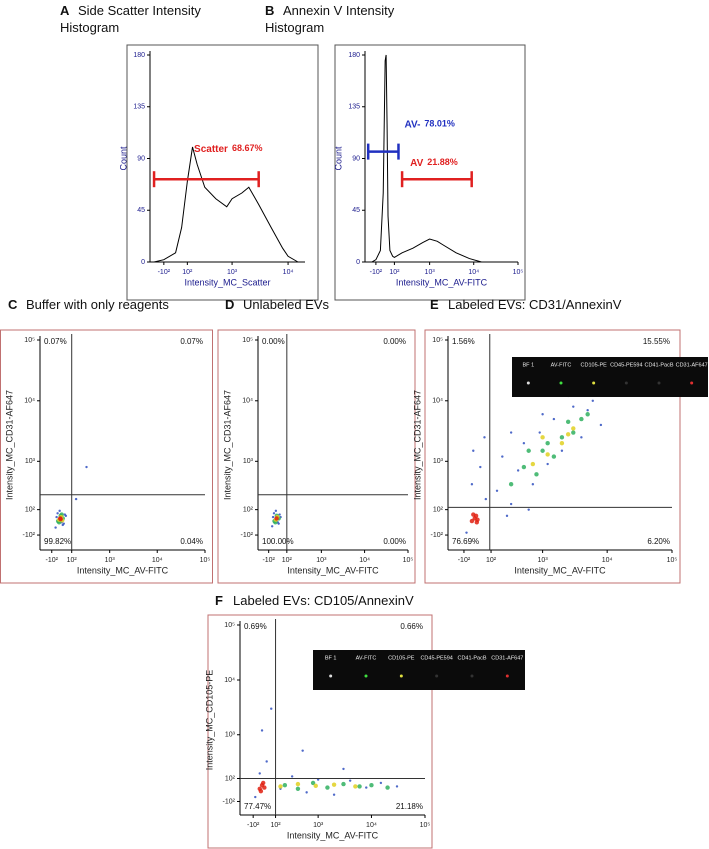  Describe the element at coordinates (439, 124) in the screenshot. I see `gate-percent: 78.01%` at that location.